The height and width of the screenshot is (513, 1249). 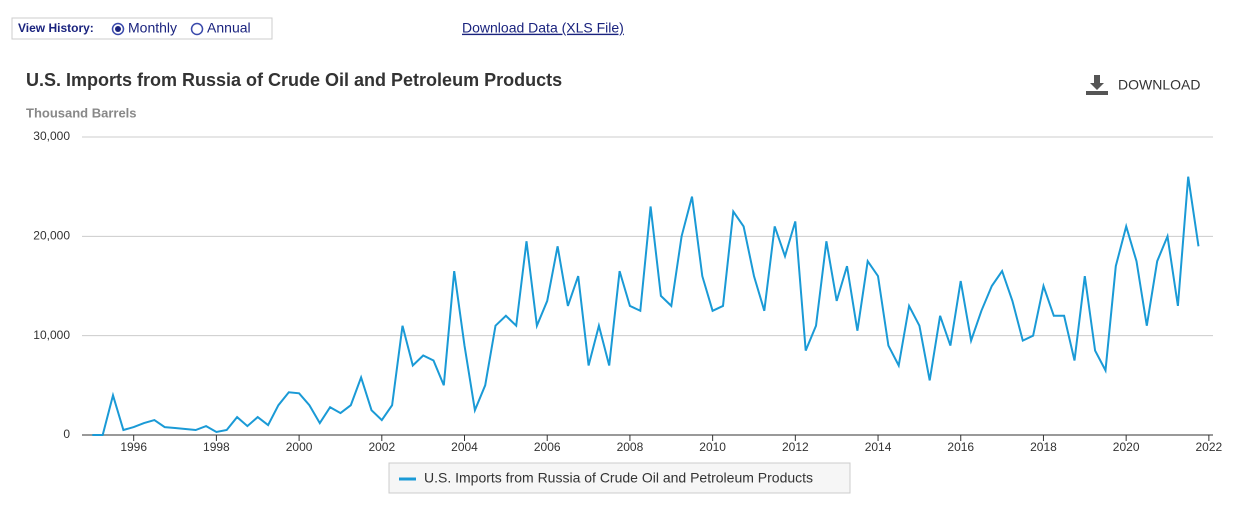 What do you see at coordinates (381, 447) in the screenshot?
I see `x-tick-label: 2002` at bounding box center [381, 447].